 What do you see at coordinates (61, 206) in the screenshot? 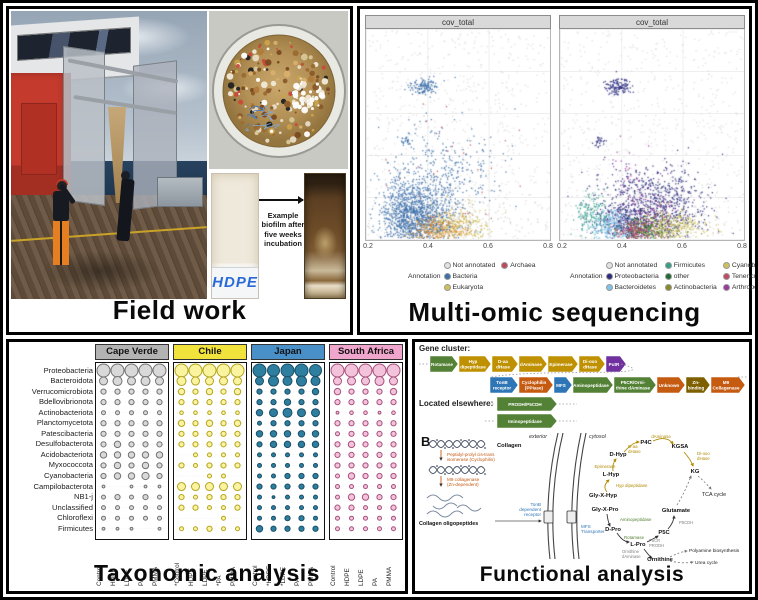
I see `researcher-1-torso` at bounding box center [61, 206].